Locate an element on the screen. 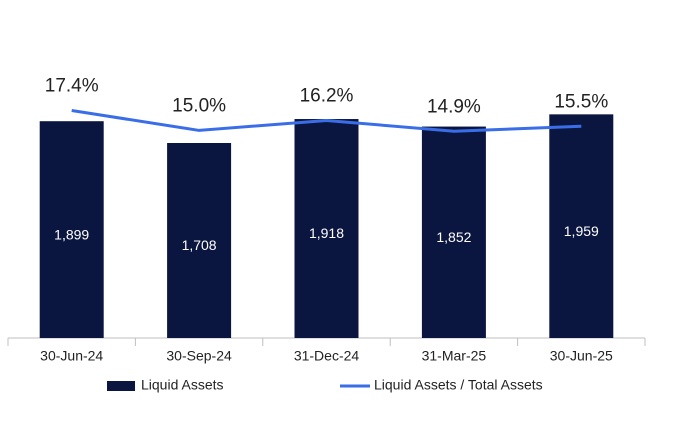 This screenshot has width=675, height=424. bar-value-label: 1,959 is located at coordinates (581, 231).